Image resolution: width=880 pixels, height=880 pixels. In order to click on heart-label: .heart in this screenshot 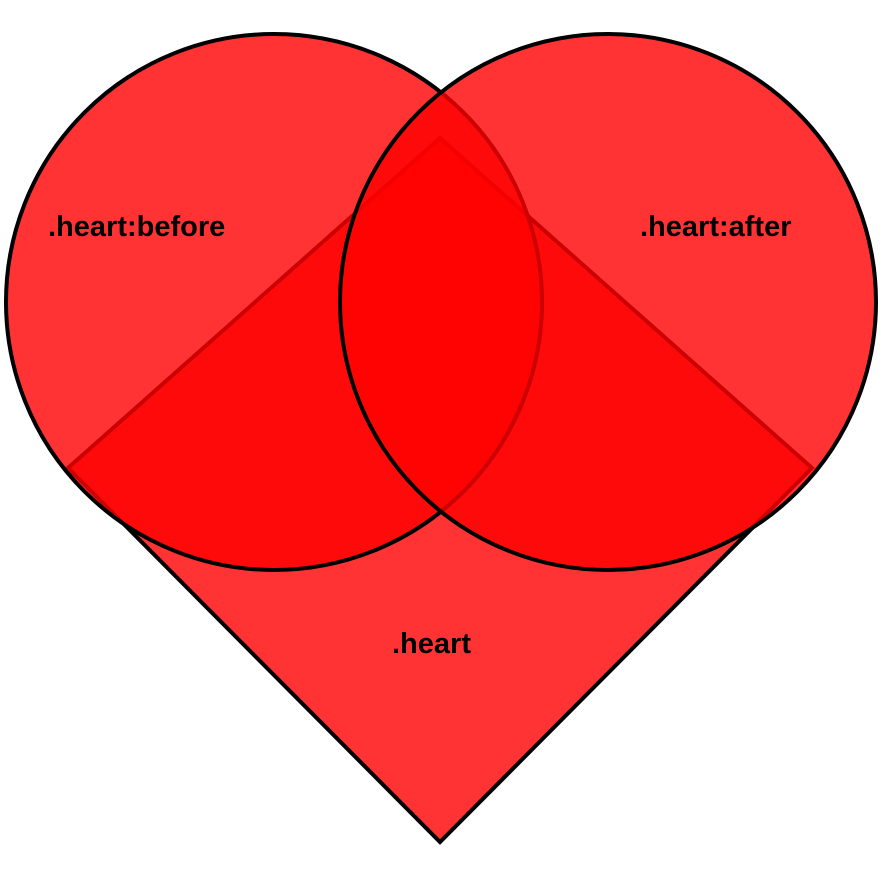, I will do `click(431, 644)`.